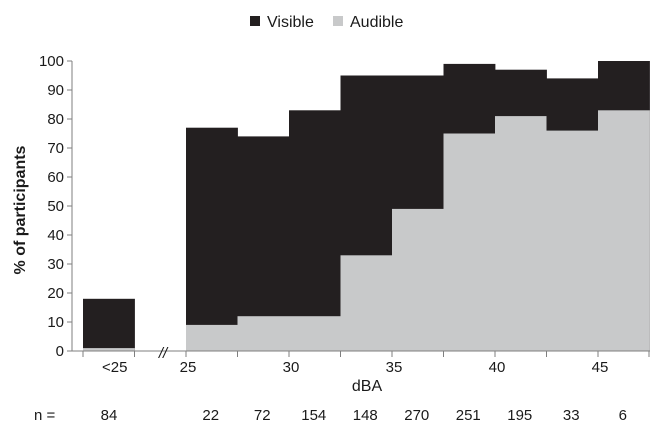 This screenshot has height=423, width=650. Describe the element at coordinates (55, 90) in the screenshot. I see `y-tick-label: 90` at that location.